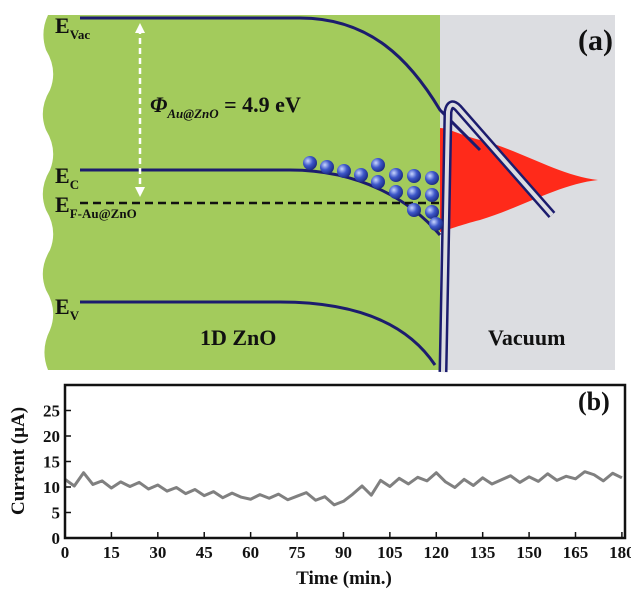 The height and width of the screenshot is (591, 631). Describe the element at coordinates (103, 213) in the screenshot. I see `label-sub: F-Au@ZnO` at that location.